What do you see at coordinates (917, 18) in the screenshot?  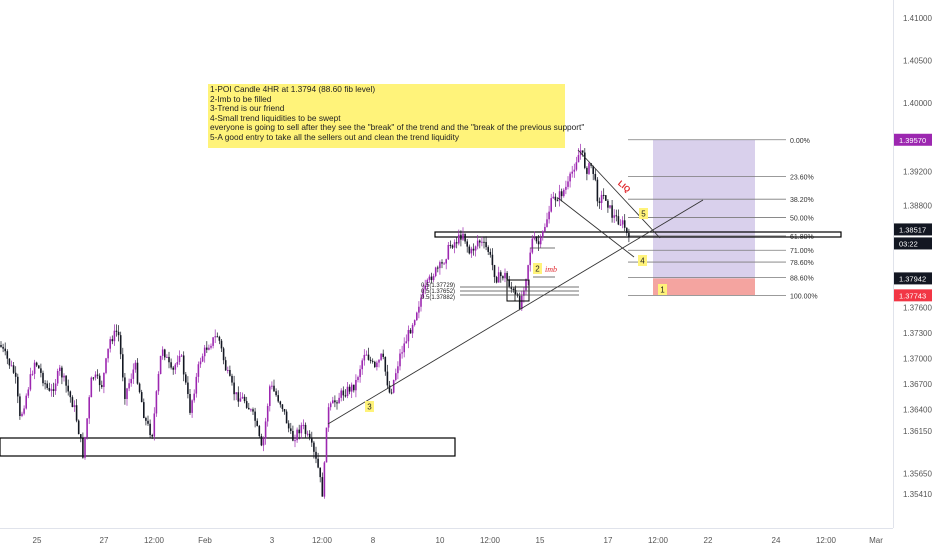 I see `y-tick-label: 1.41000` at bounding box center [917, 18].